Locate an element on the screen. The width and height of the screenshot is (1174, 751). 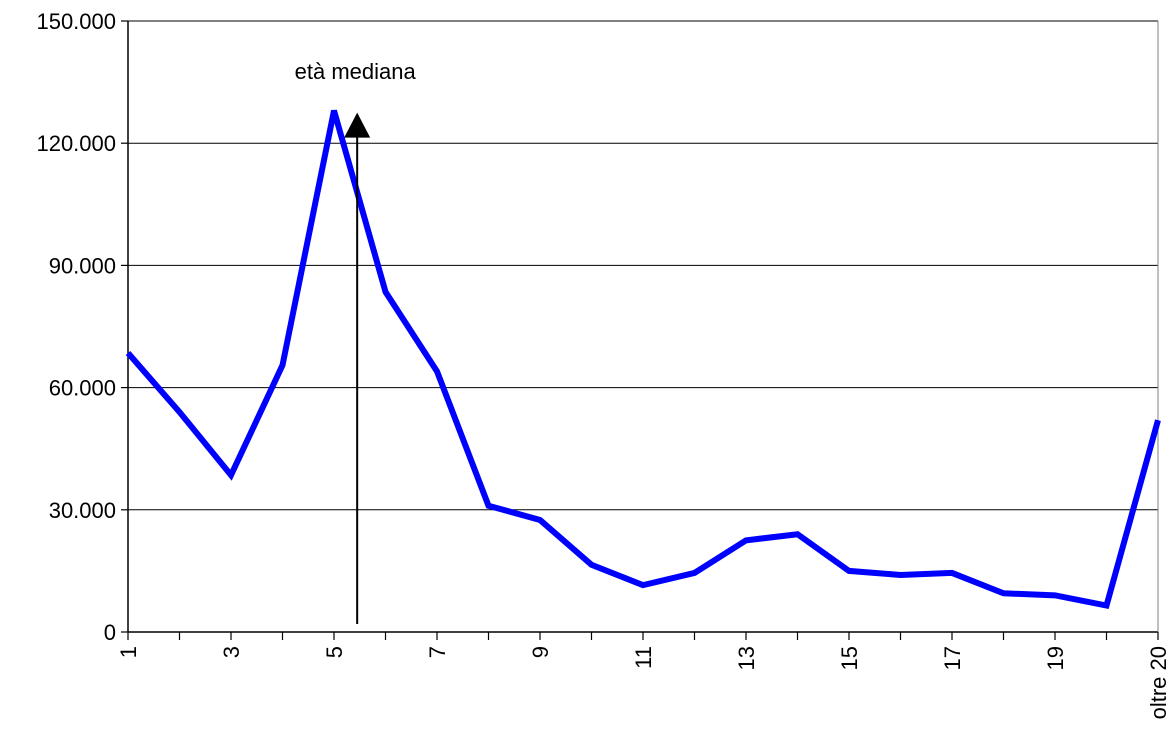
median-arrow-head is located at coordinates (357, 125).